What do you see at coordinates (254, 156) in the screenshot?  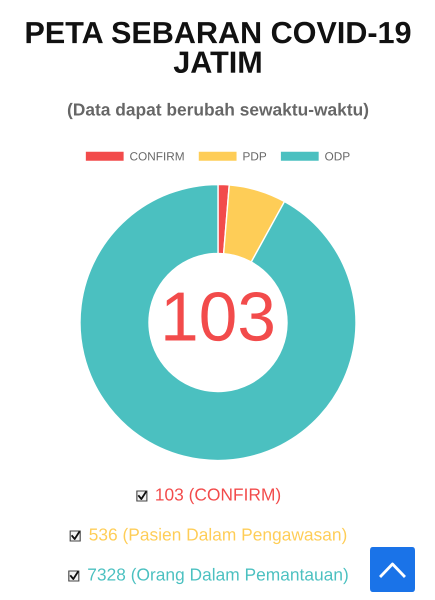 I see `legend-label: PDP` at bounding box center [254, 156].